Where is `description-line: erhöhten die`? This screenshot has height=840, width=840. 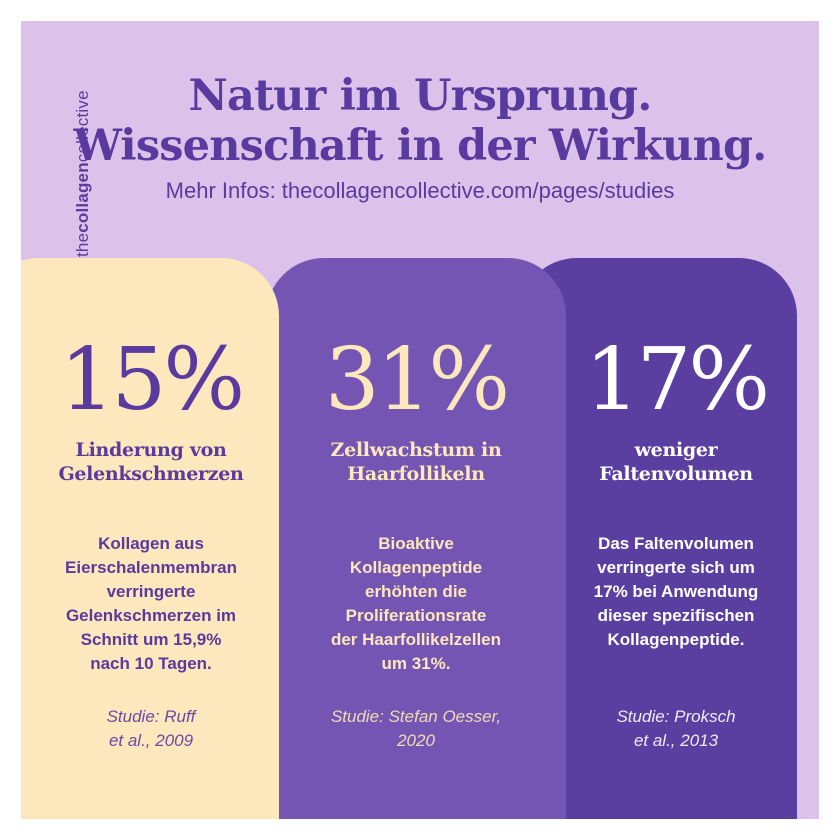 description-line: erhöhten die is located at coordinates (415, 591).